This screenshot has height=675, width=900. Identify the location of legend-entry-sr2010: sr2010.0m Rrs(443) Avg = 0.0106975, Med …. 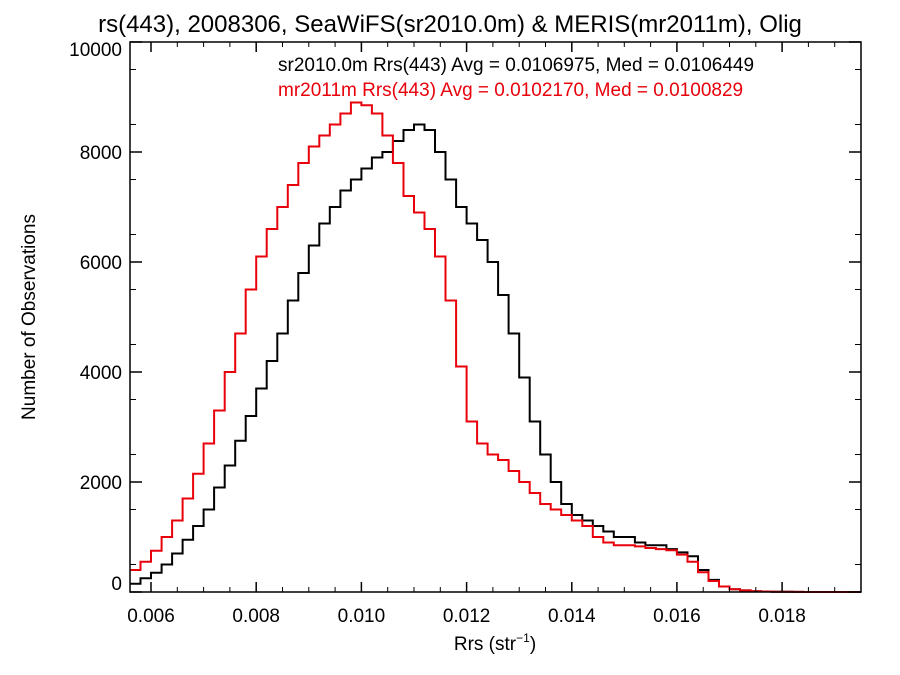
(516, 65).